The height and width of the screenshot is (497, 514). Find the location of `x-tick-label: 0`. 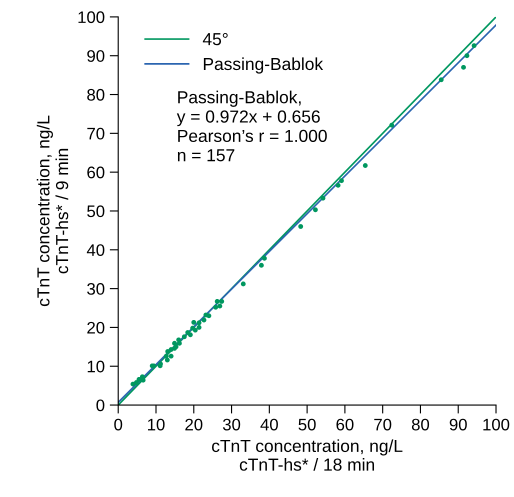

x-tick-label: 0 is located at coordinates (118, 424).